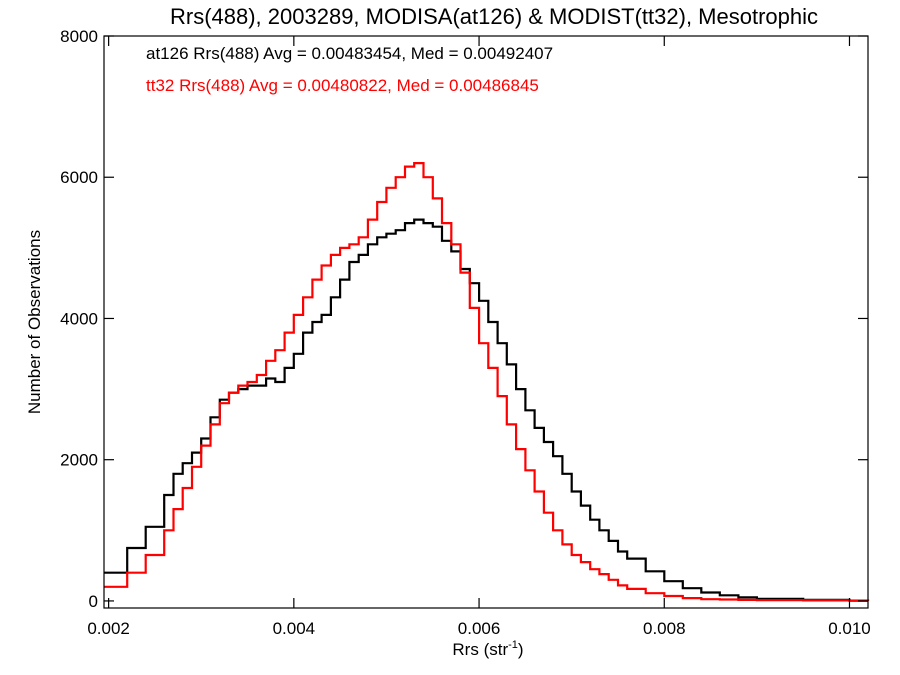  I want to click on x-tick-label: 0.010, so click(849, 628).